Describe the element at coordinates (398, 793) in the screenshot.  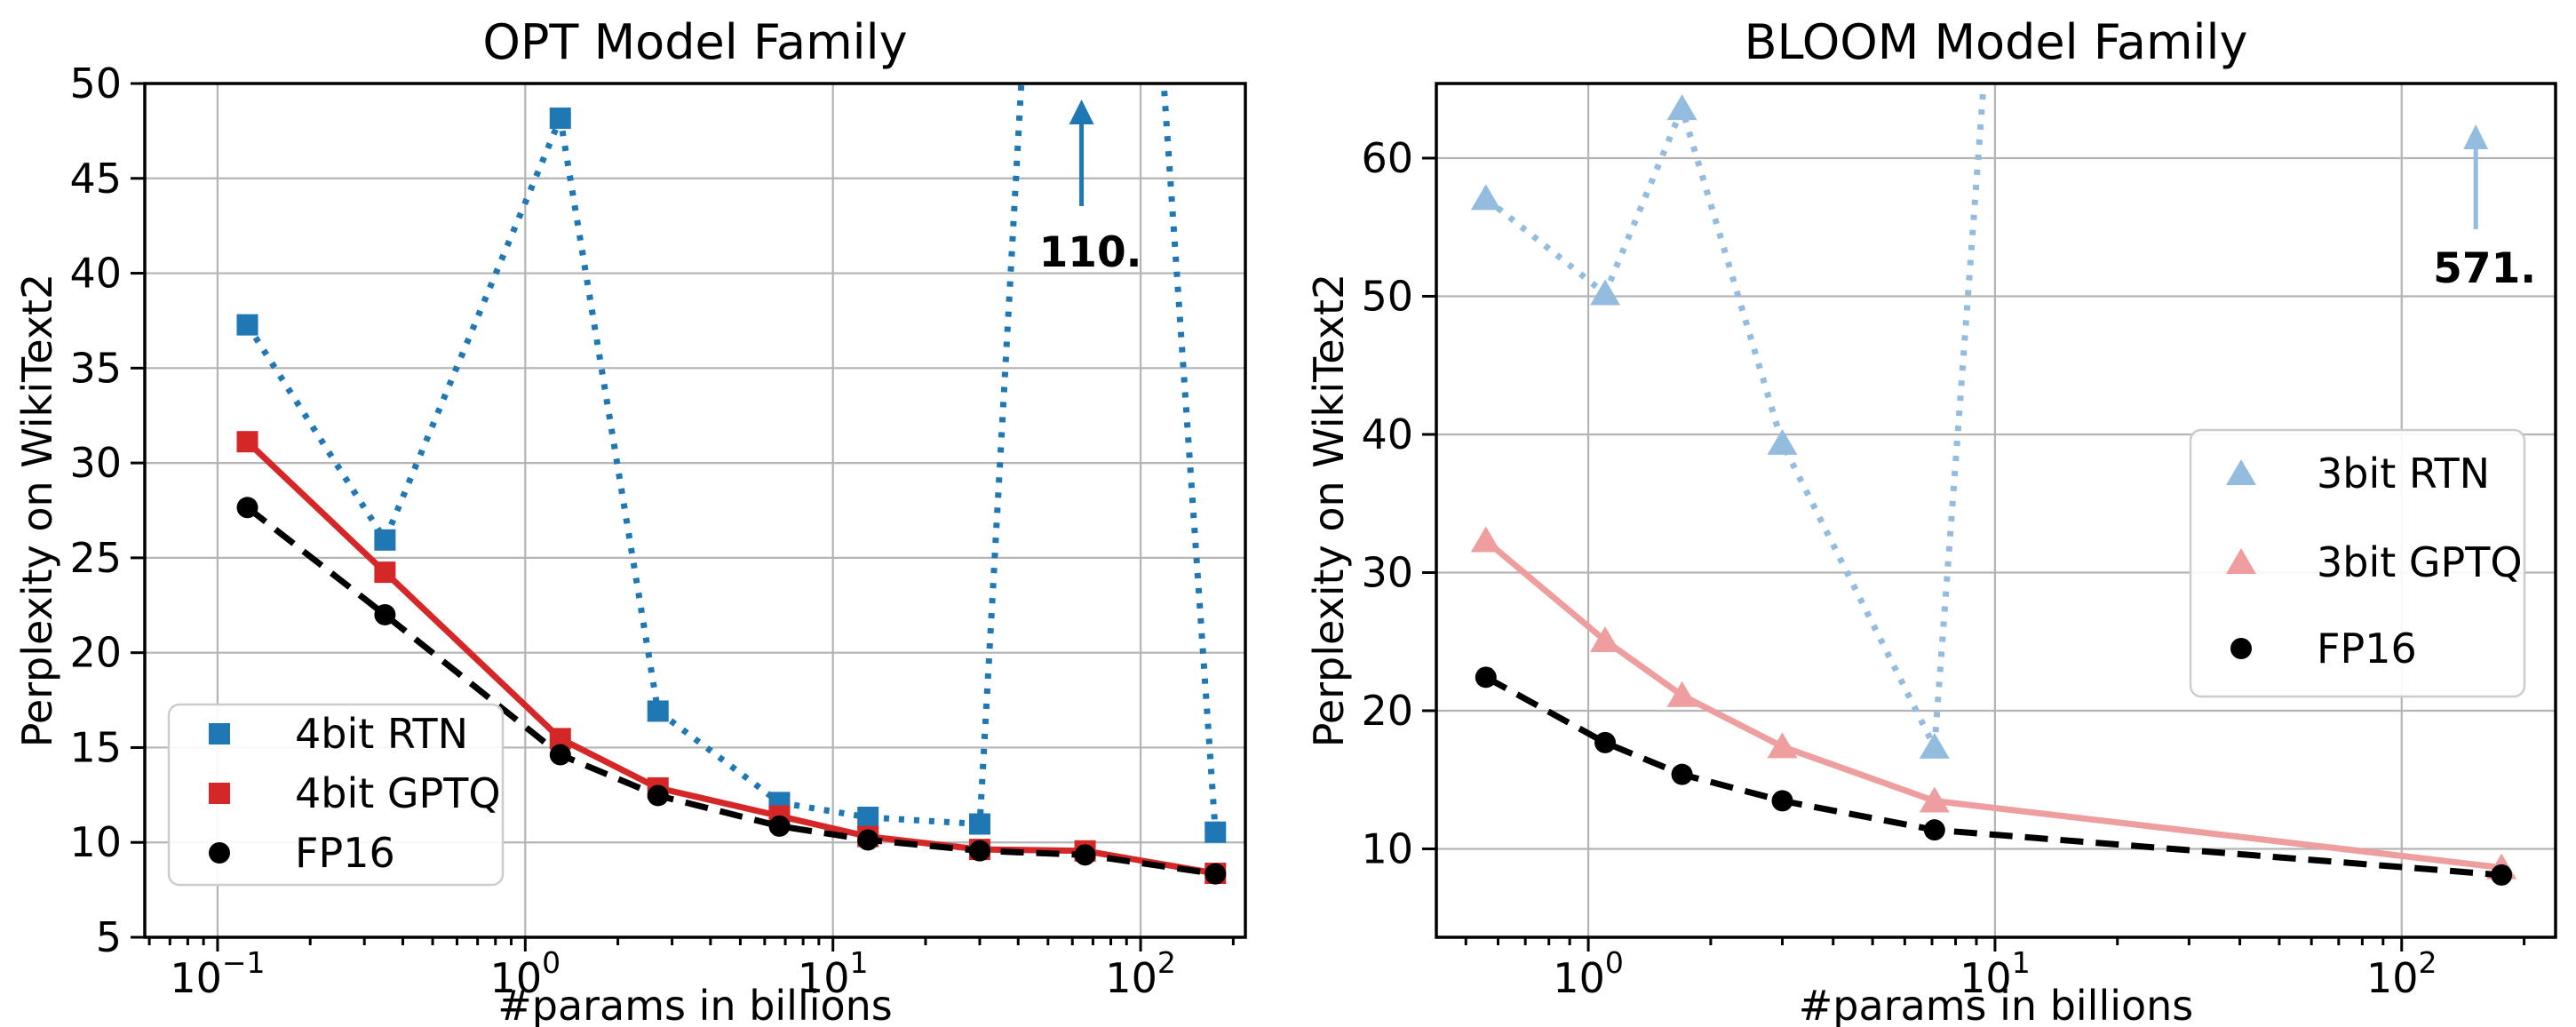
I see `legend-item-label: 4bit GPTQ` at that location.